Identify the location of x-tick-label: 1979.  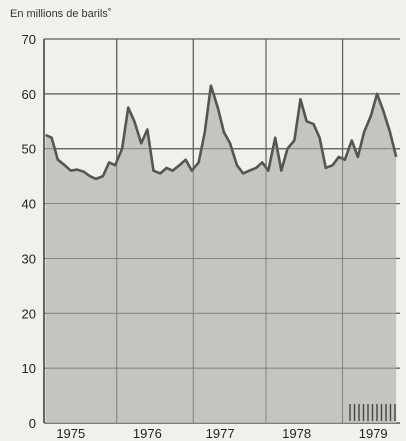
(373, 433).